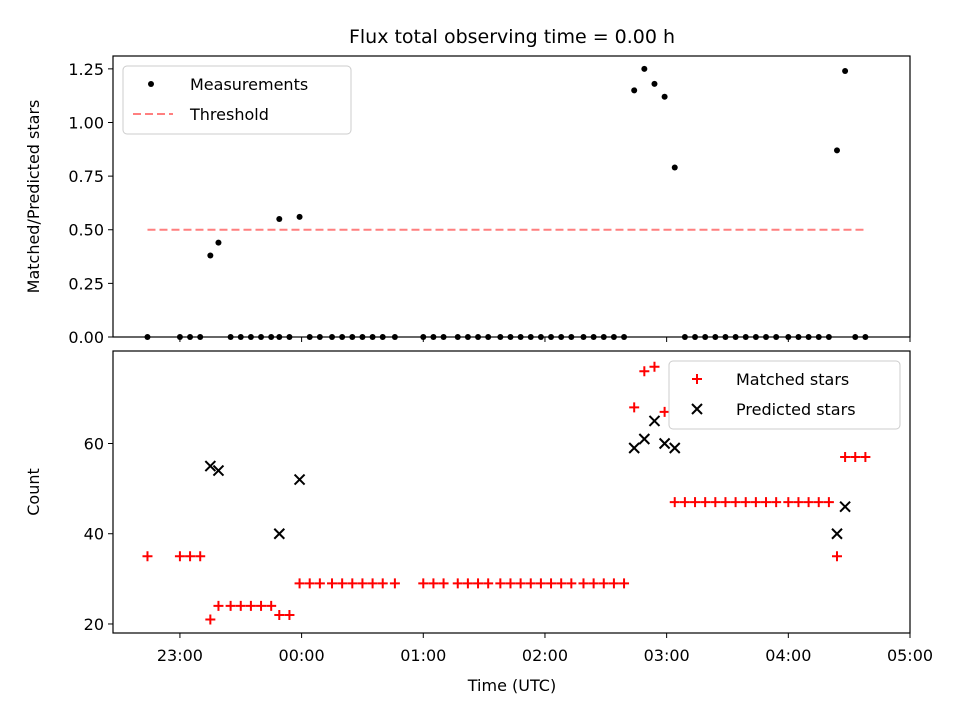 The image size is (960, 720). I want to click on legend: Matched stars Predicted stars, so click(784, 395).